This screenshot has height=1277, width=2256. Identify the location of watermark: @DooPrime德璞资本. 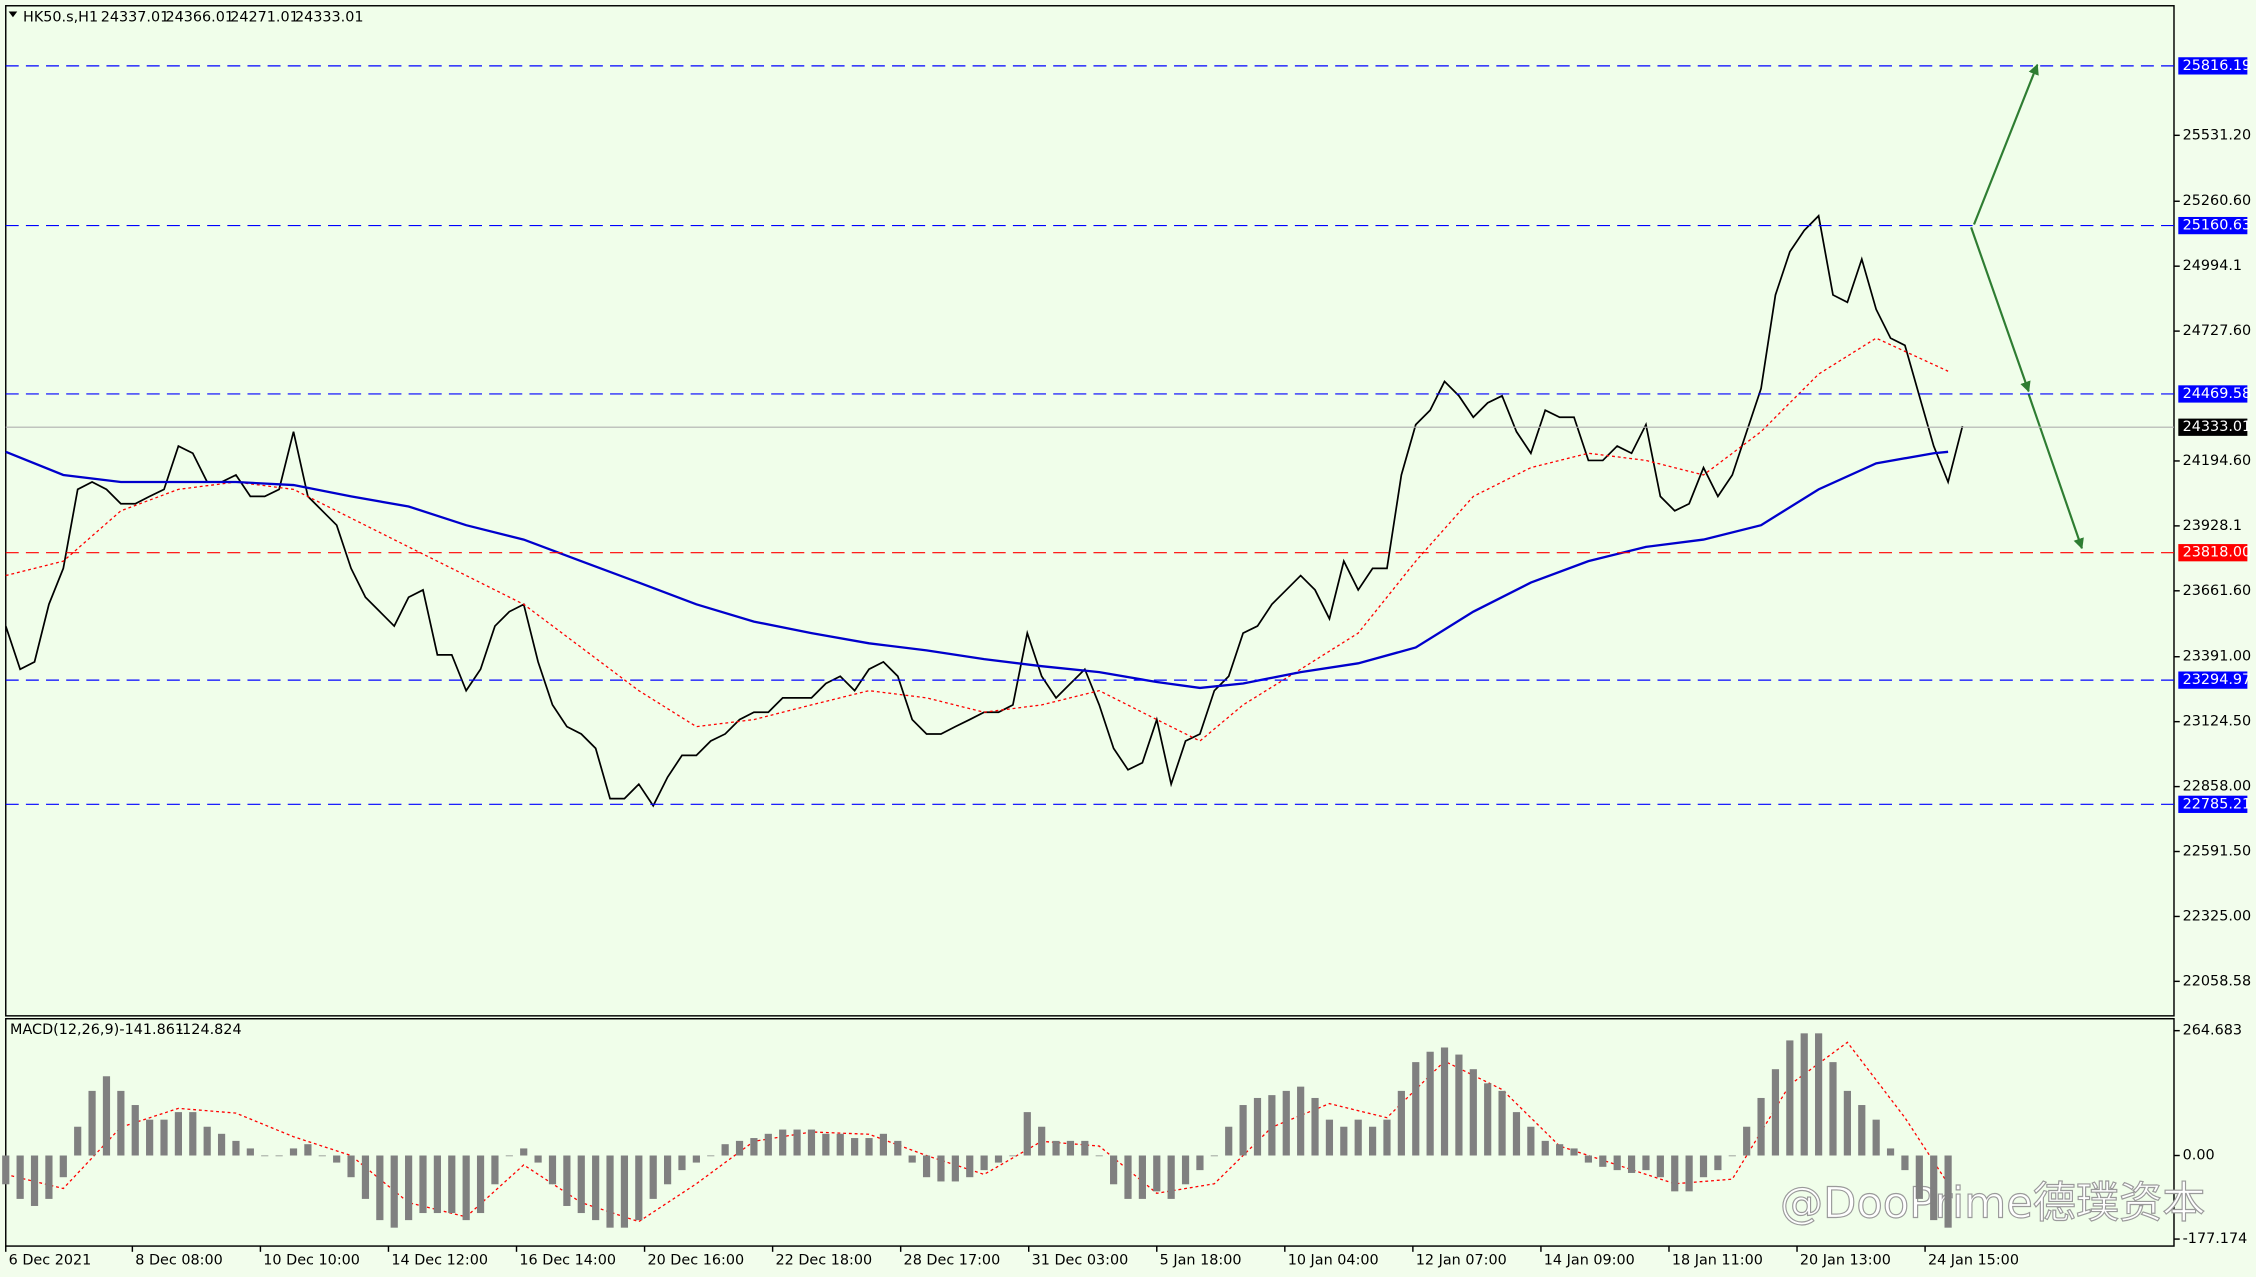
(1992, 1203).